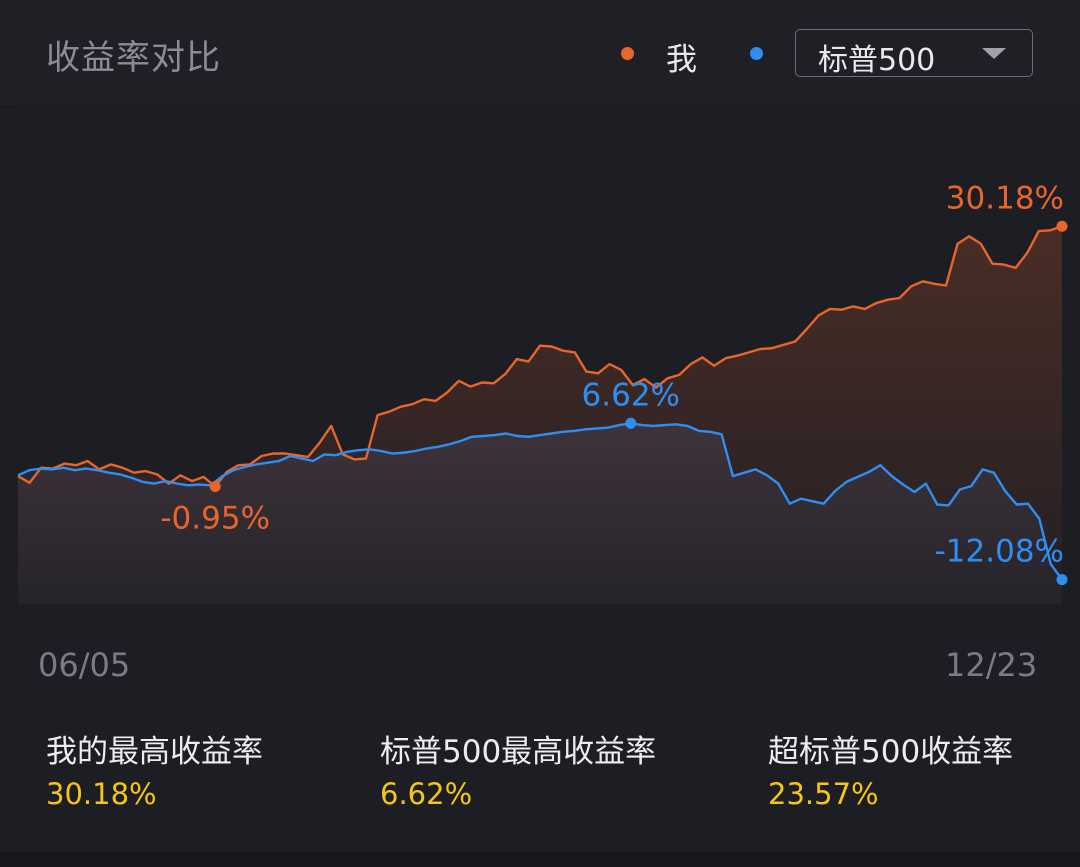 The image size is (1080, 867). Describe the element at coordinates (540, 859) in the screenshot. I see `footer-strip` at that location.